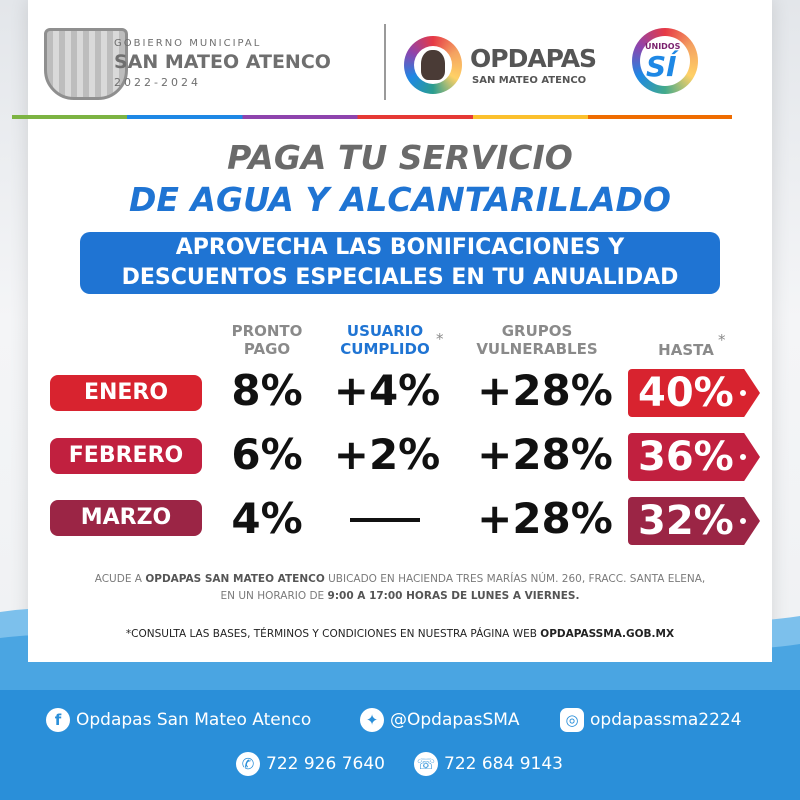 The height and width of the screenshot is (800, 800). Describe the element at coordinates (248, 764) in the screenshot. I see `phone-icon: ✆` at that location.